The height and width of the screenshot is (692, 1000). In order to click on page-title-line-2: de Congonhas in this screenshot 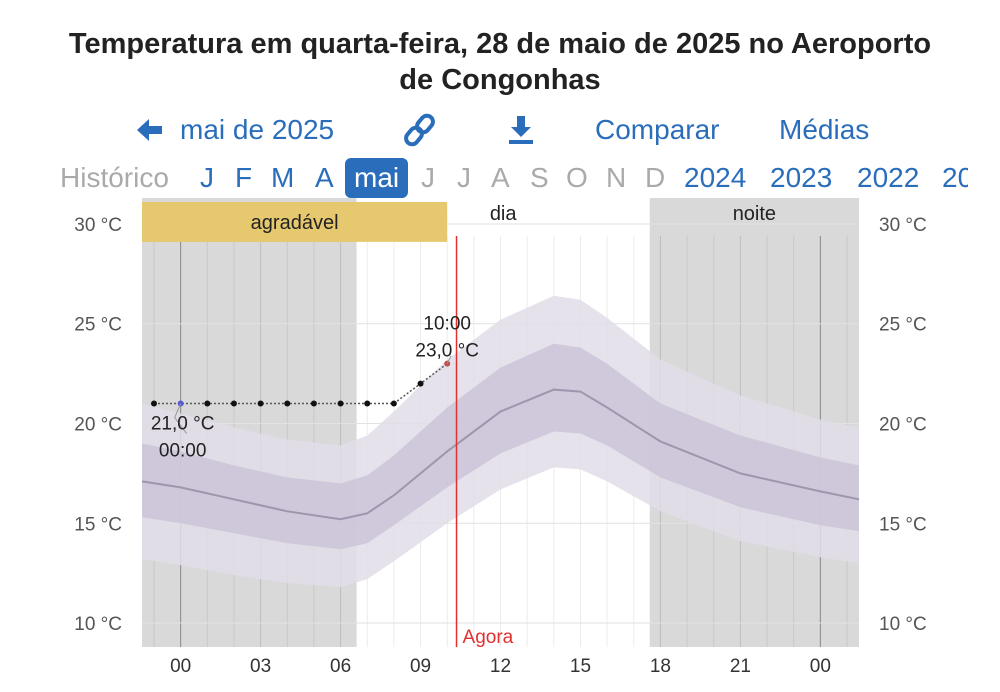, I will do `click(500, 80)`.